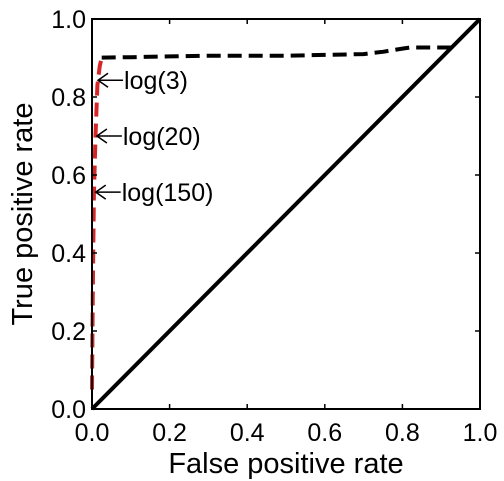 The image size is (504, 481). What do you see at coordinates (168, 193) in the screenshot?
I see `annotation-label: log(150)` at bounding box center [168, 193].